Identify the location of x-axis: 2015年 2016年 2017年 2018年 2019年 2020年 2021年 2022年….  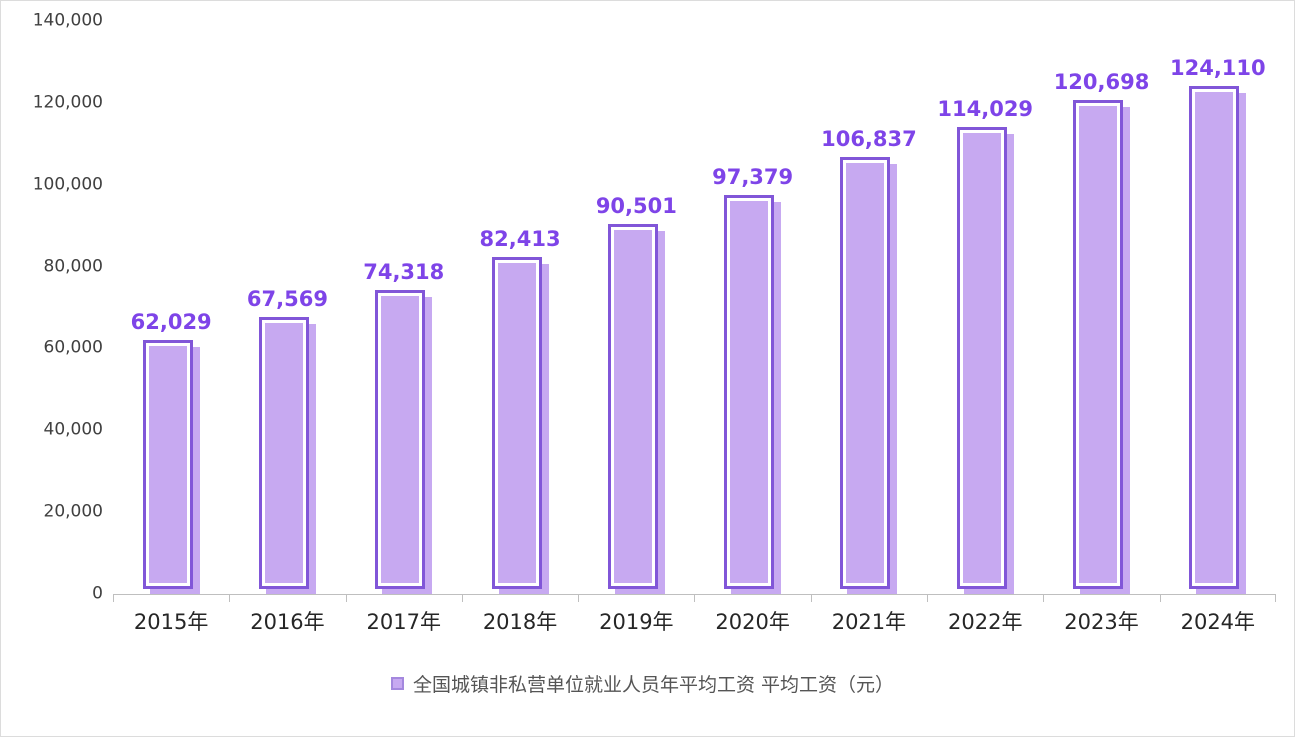
(694, 615).